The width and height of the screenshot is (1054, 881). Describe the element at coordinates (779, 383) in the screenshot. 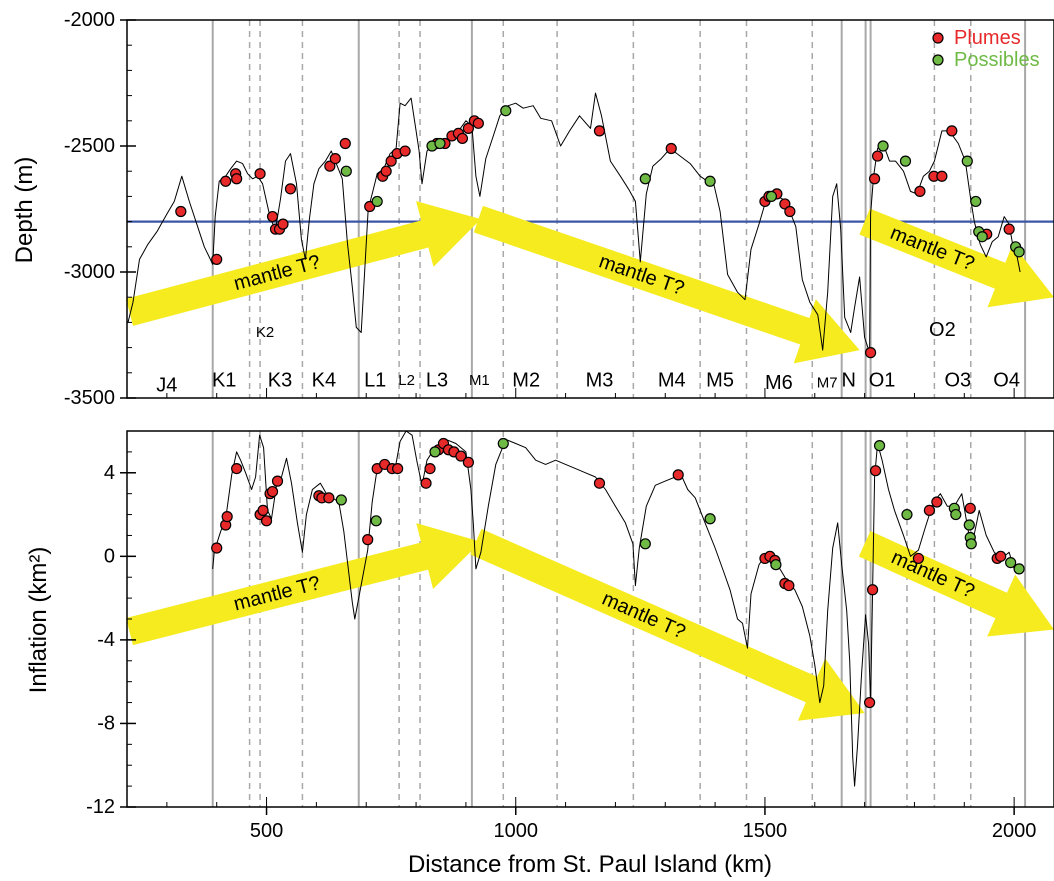

I see `segment-label: M6` at that location.